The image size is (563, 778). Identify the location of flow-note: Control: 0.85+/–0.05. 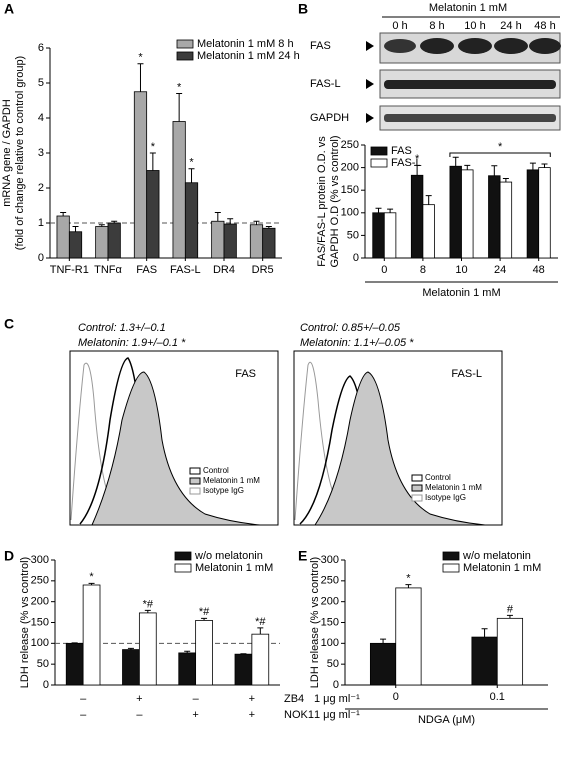
(350, 328).